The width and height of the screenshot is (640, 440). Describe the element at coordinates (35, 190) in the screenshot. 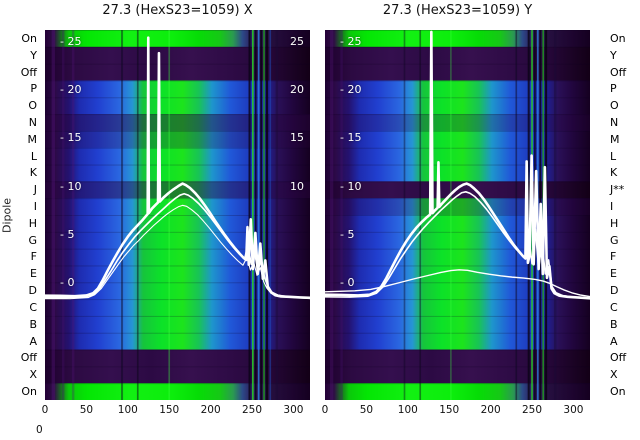

I see `dipole-row-label: J` at that location.